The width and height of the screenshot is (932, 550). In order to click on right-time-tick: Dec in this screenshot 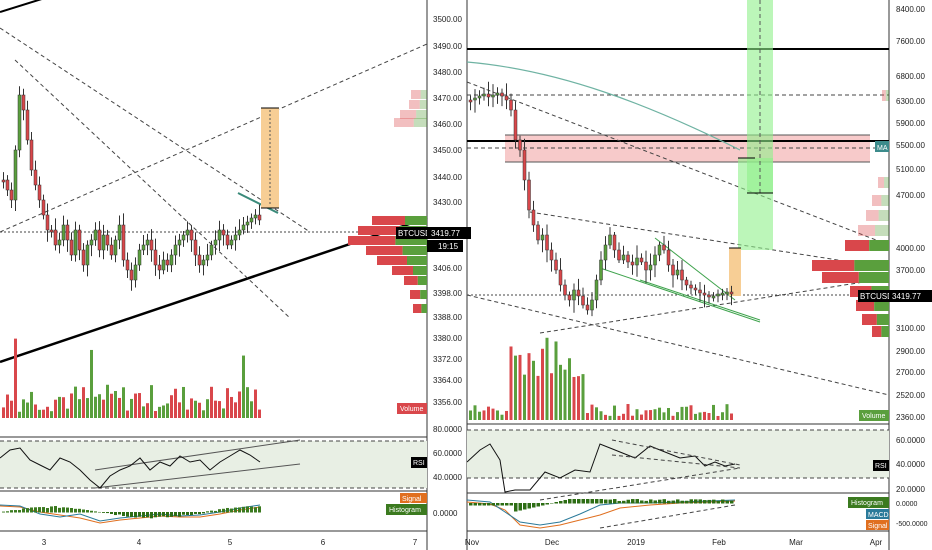, I will do `click(552, 542)`.